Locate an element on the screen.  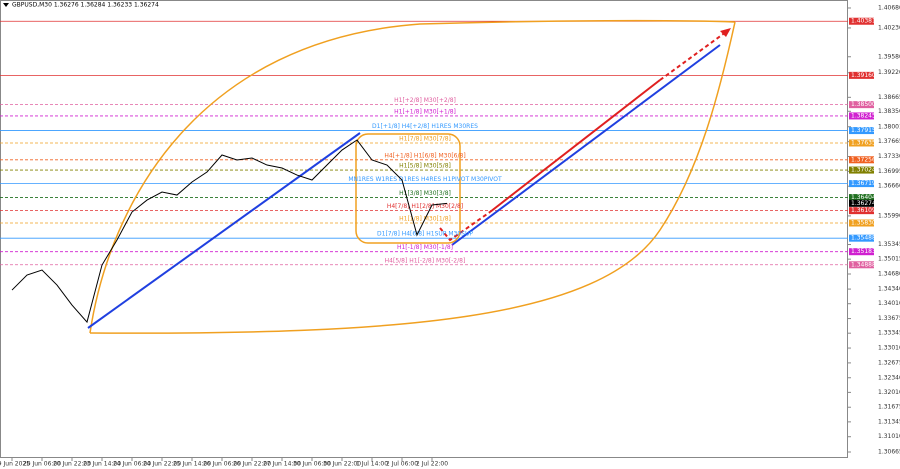
y-tick-label: 1.34680 is located at coordinates (889, 274).